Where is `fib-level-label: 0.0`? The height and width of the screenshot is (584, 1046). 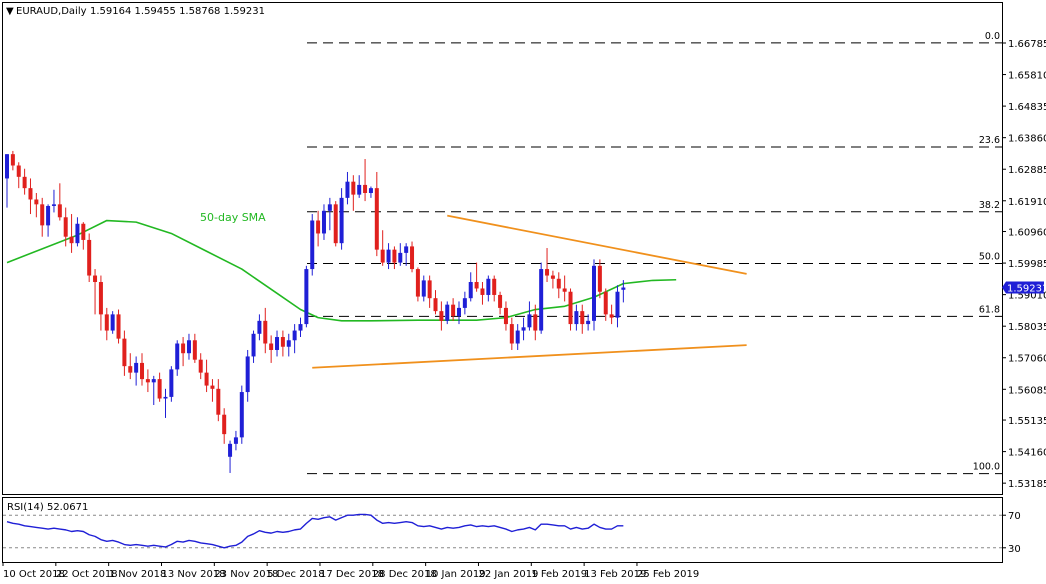
fib-level-label: 0.0 is located at coordinates (992, 36).